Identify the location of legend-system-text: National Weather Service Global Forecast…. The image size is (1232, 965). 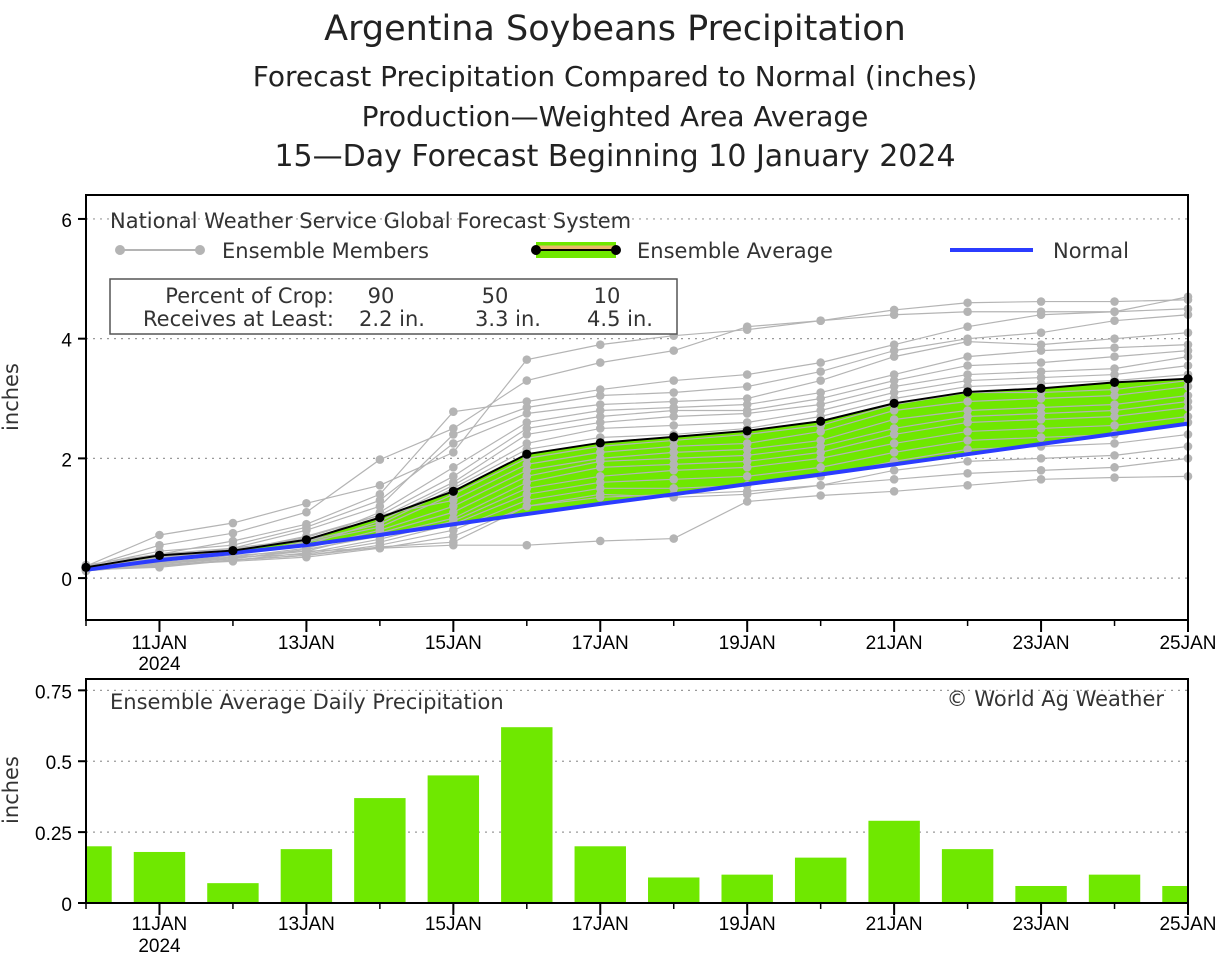
(370, 221).